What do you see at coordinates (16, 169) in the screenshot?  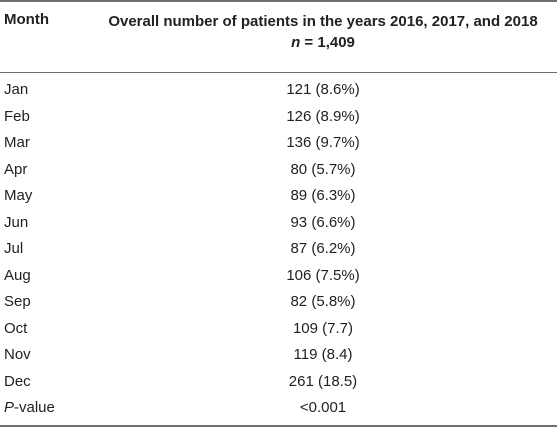 I see `row-month: Apr` at bounding box center [16, 169].